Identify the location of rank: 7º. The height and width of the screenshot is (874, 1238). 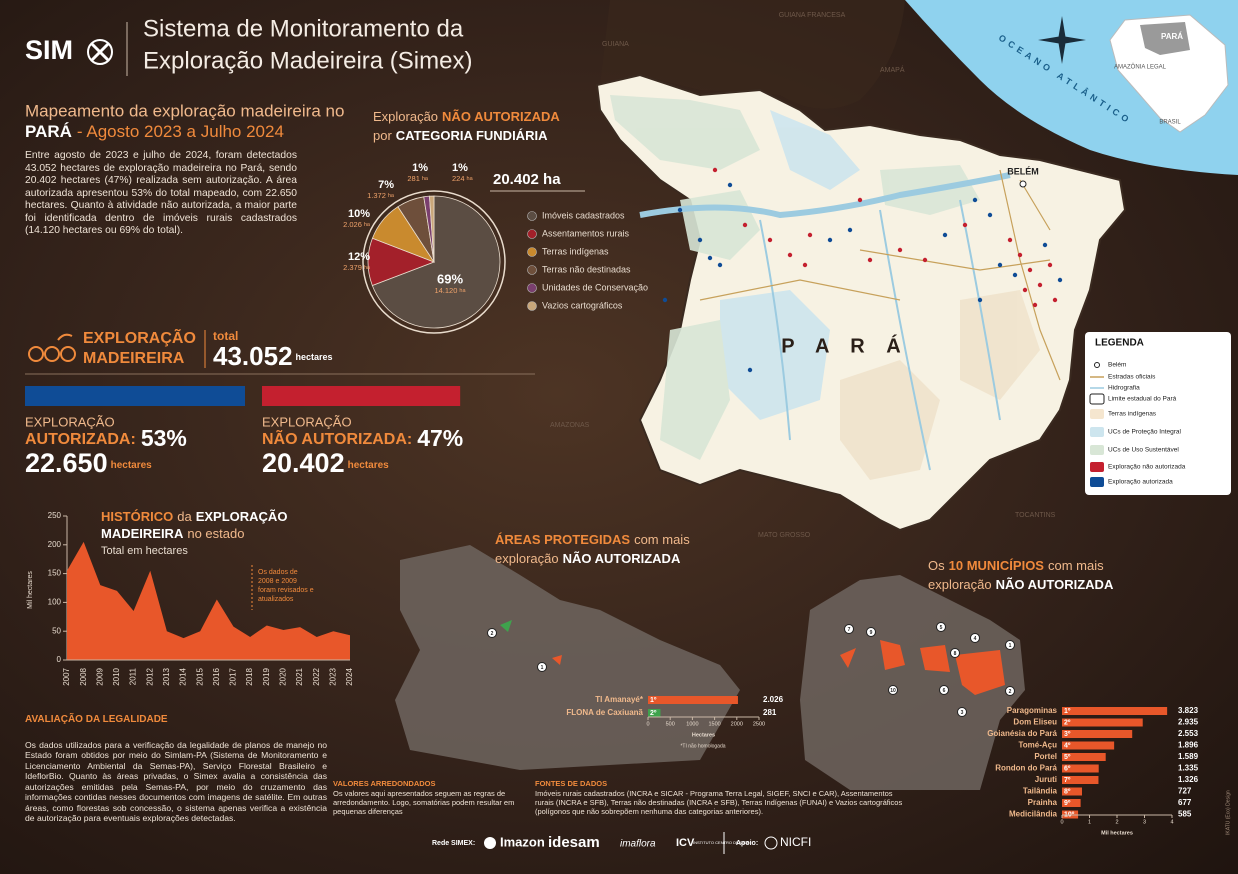
(1067, 780).